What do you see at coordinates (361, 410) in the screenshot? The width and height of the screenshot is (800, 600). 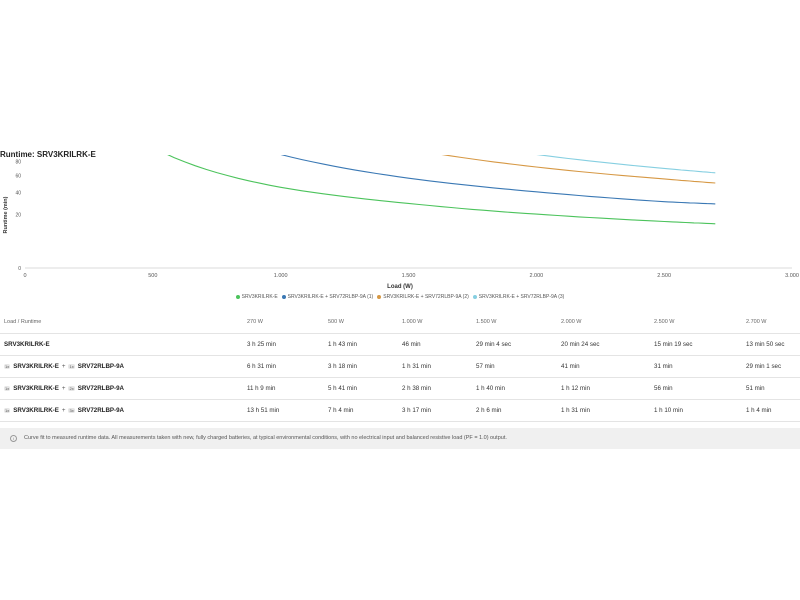 I see `runtime-cell: 7 h 4 min` at bounding box center [361, 410].